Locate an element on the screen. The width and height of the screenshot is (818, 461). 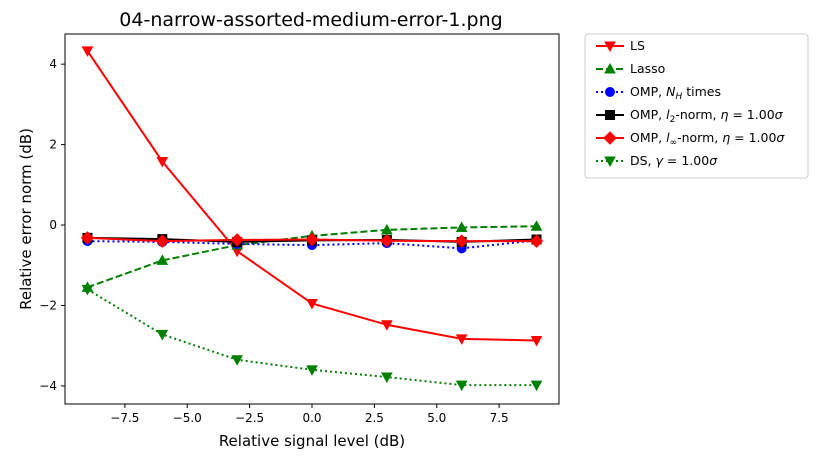
y-axis: −4 −2 0 2 4 is located at coordinates (52, 225).